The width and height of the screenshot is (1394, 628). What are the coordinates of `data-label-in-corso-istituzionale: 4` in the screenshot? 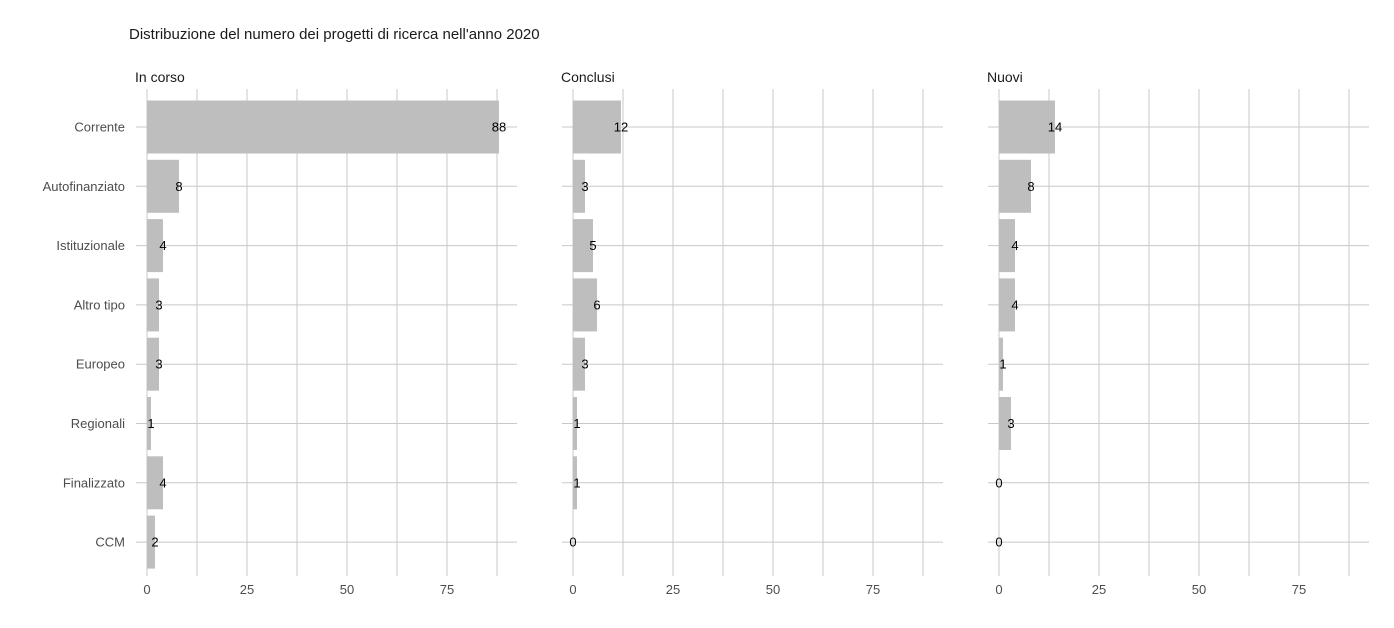 It's located at (162, 245).